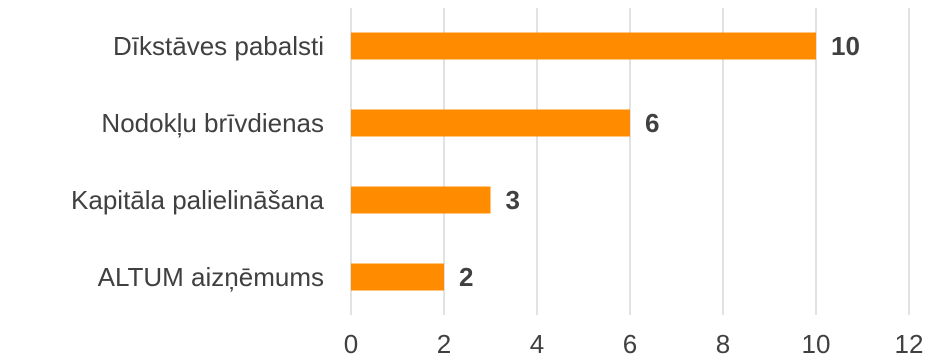  Describe the element at coordinates (351, 343) in the screenshot. I see `x-tick-label: 0` at that location.